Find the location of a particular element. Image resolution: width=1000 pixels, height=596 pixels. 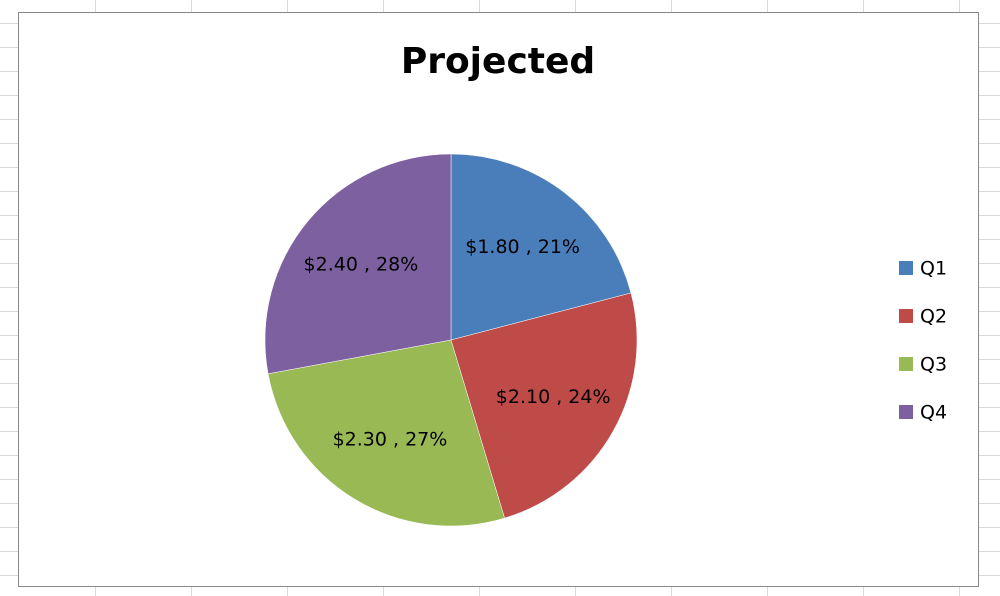

chart-title: Projected is located at coordinates (498, 61).